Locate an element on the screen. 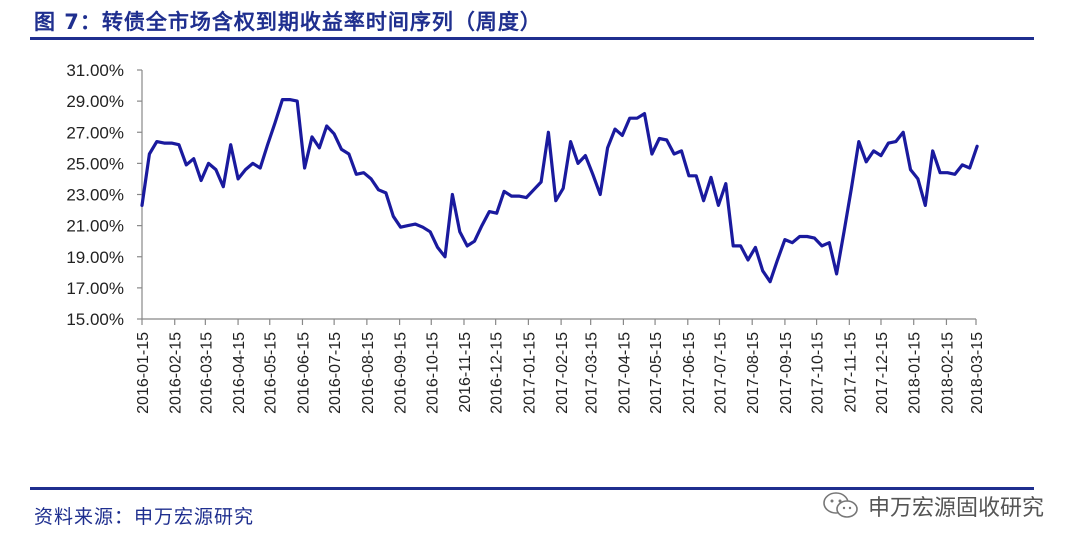 This screenshot has width=1080, height=552. x-tick-label: 2018-03-15 is located at coordinates (977, 373).